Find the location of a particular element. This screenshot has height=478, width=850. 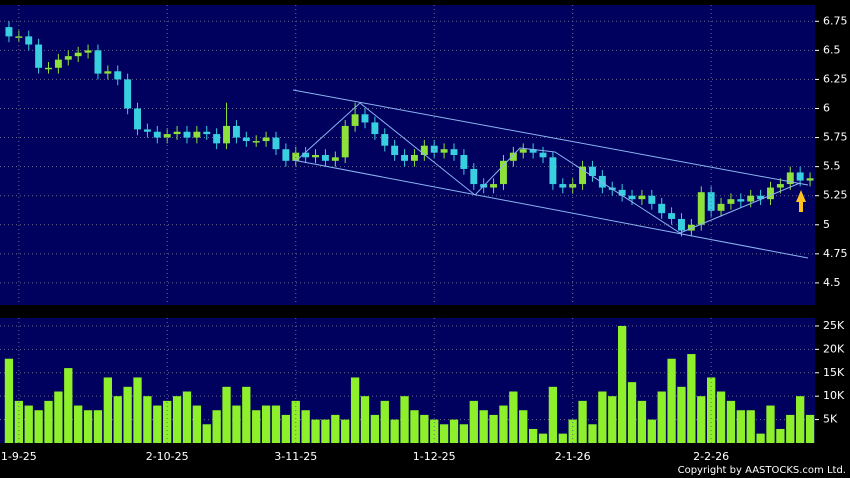

y-tick-label: 4.75 is located at coordinates (835, 253).